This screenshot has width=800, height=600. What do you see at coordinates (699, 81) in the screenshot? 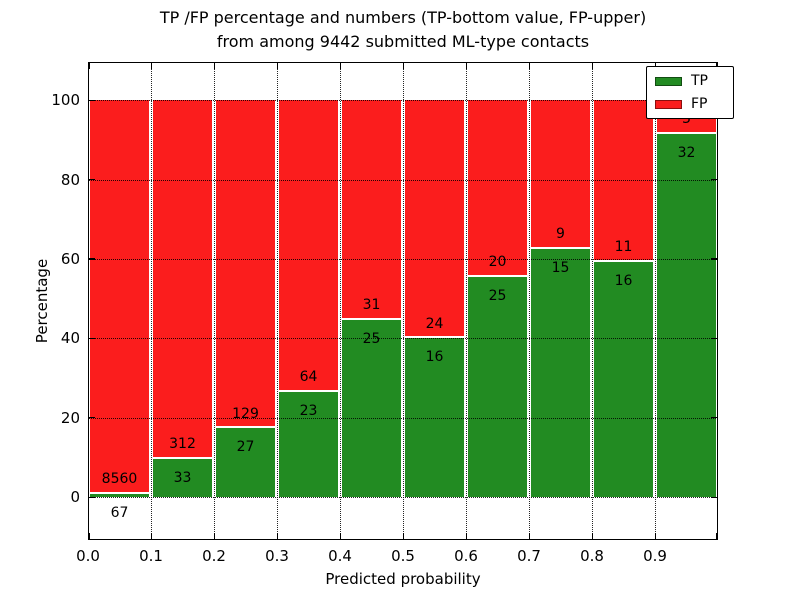
I see `legend-label-tp: TP` at bounding box center [699, 81].